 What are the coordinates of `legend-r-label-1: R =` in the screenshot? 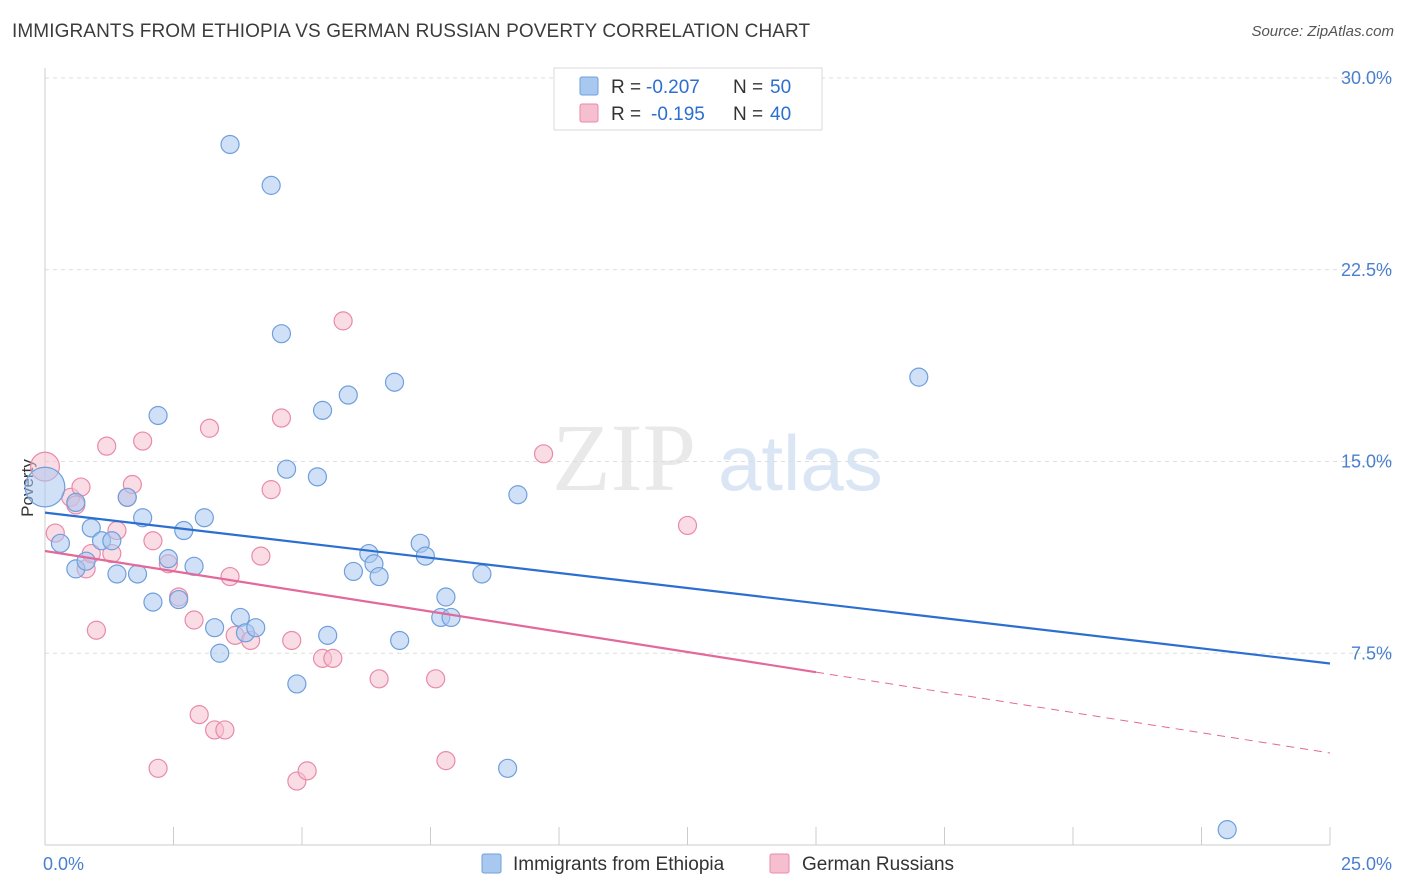 It's located at (626, 87).